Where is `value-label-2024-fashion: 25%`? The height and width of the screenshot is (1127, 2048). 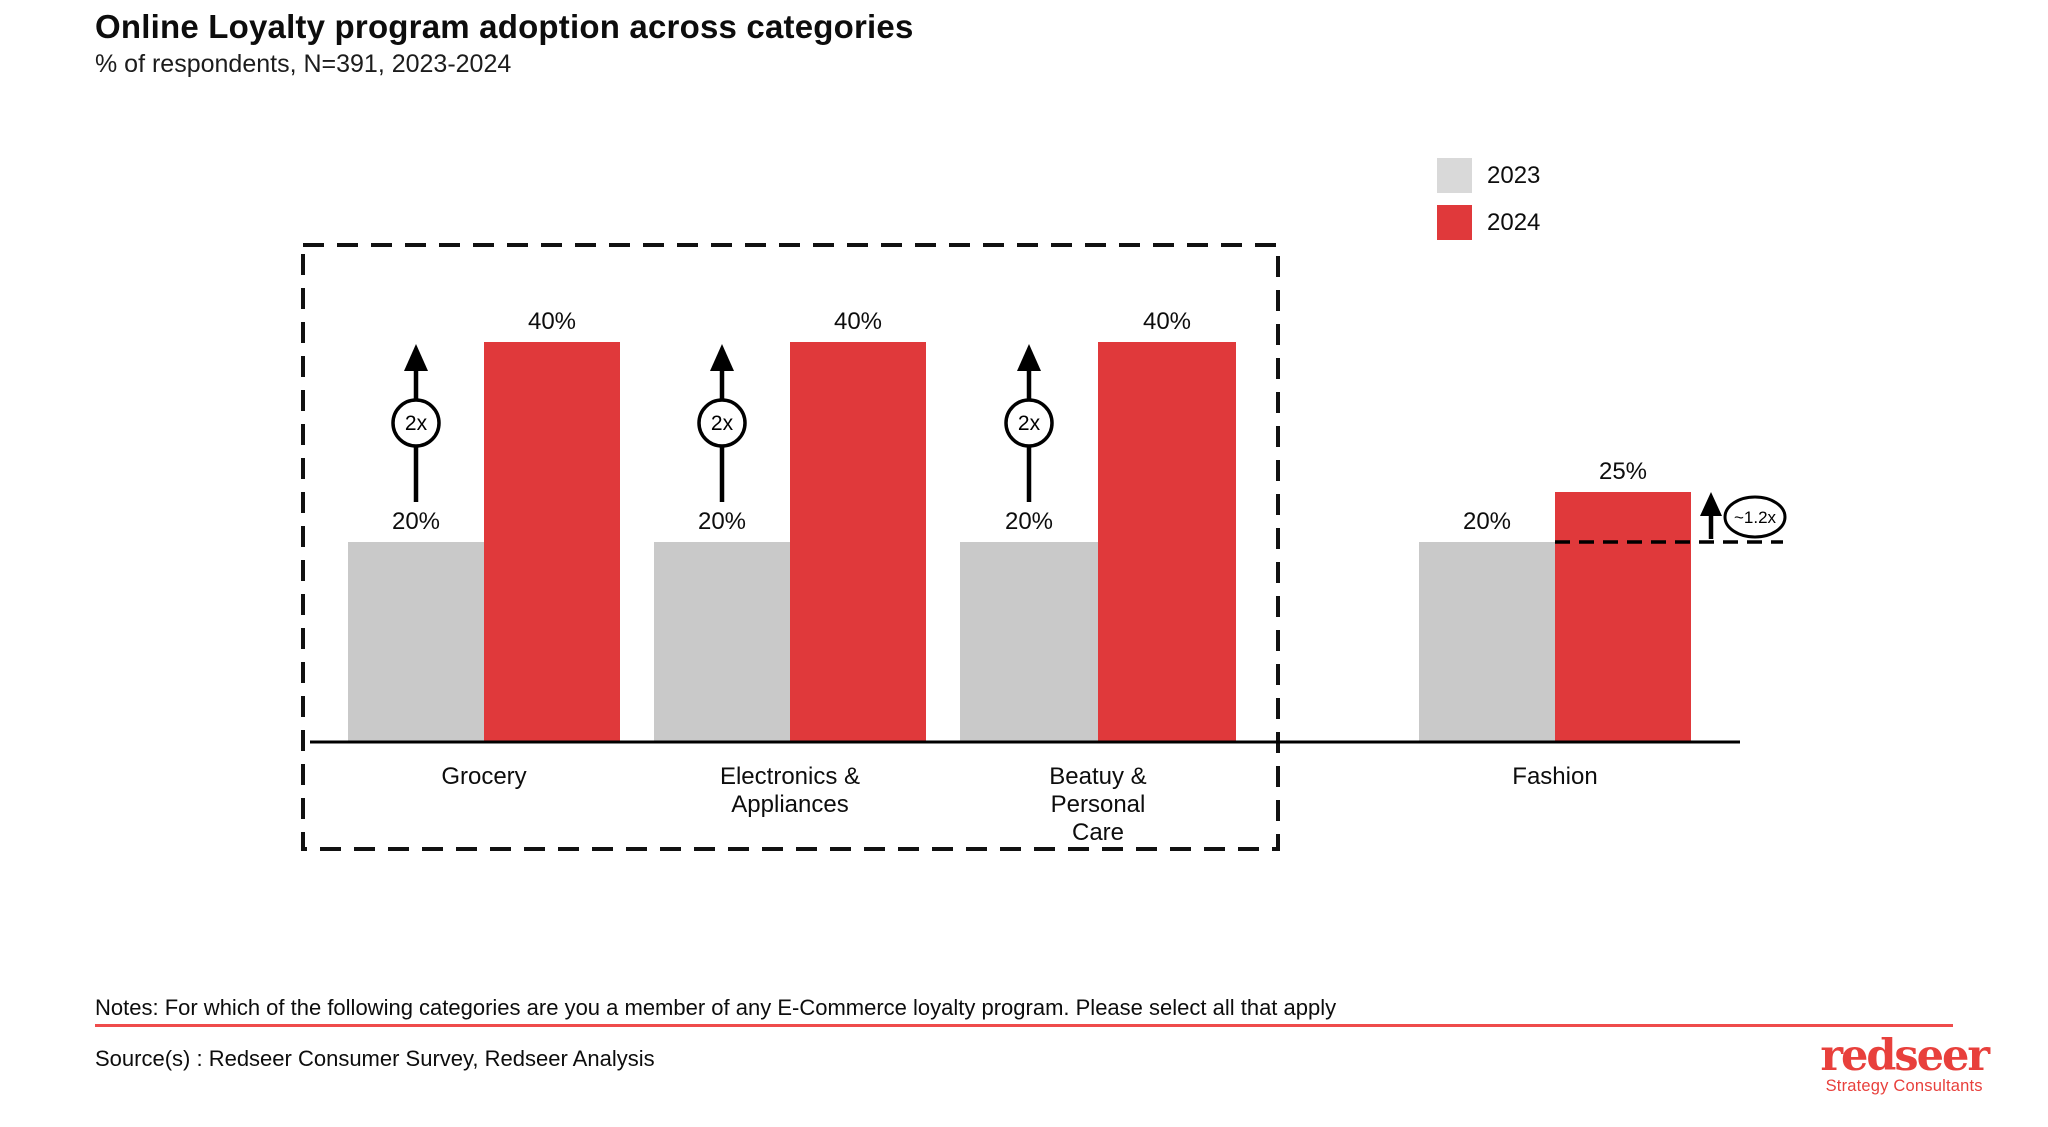
value-label-2024-fashion: 25% is located at coordinates (1623, 471).